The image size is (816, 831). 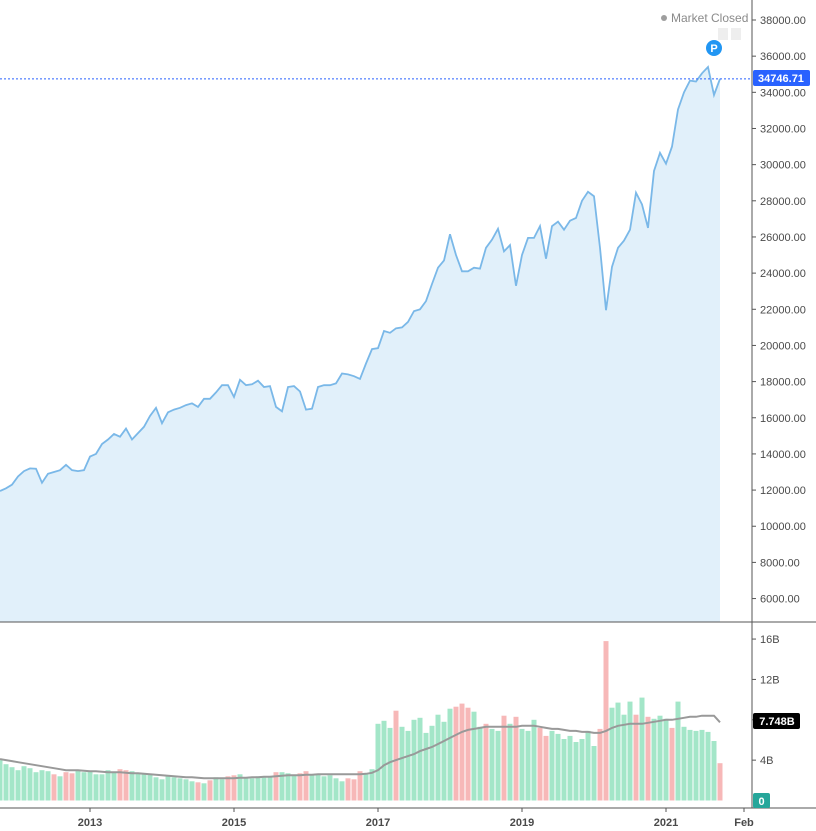 What do you see at coordinates (783, 93) in the screenshot?
I see `price-axis-tick-label: 34000.00` at bounding box center [783, 93].